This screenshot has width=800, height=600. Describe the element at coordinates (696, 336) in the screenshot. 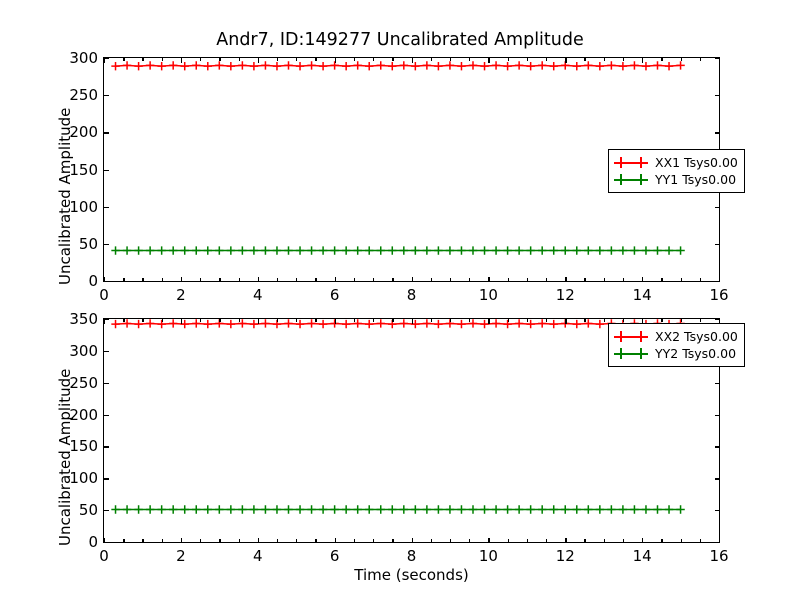

I see `legend-label-xx2: XX2 Tsys0.00` at that location.